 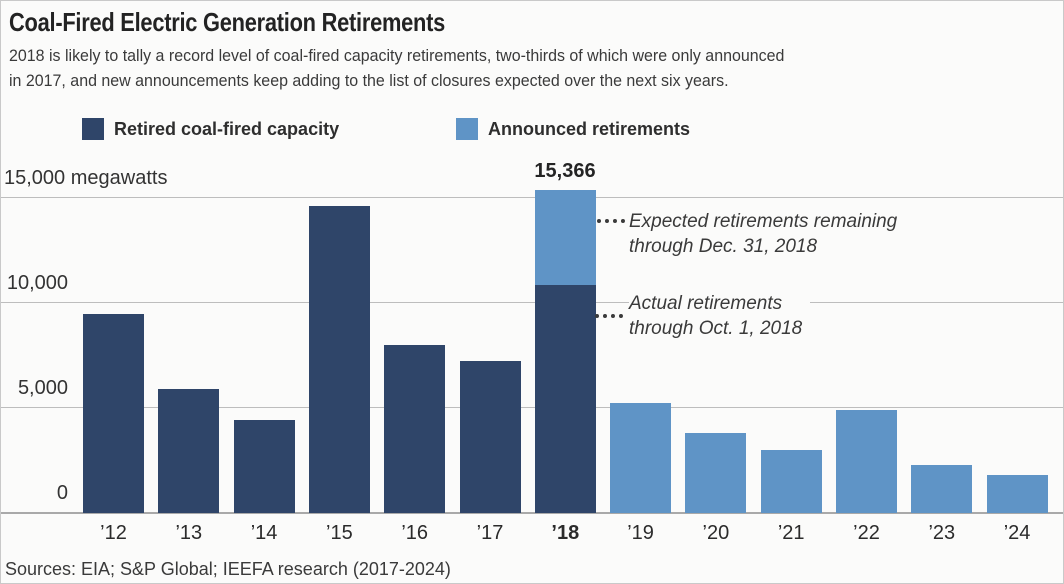 I want to click on x-axis-label-13: ’13, so click(x=189, y=533).